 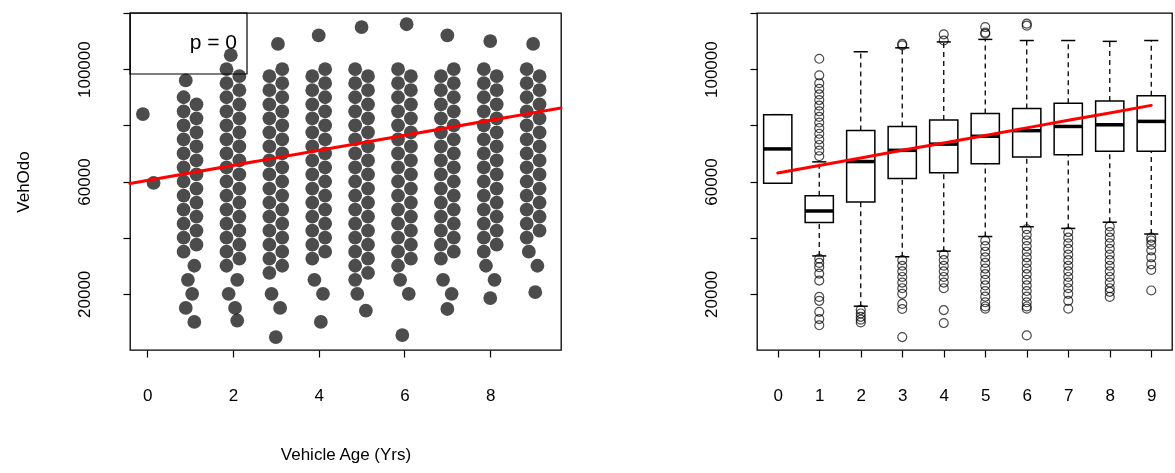 I want to click on x-tick-label: 4, so click(x=944, y=395).